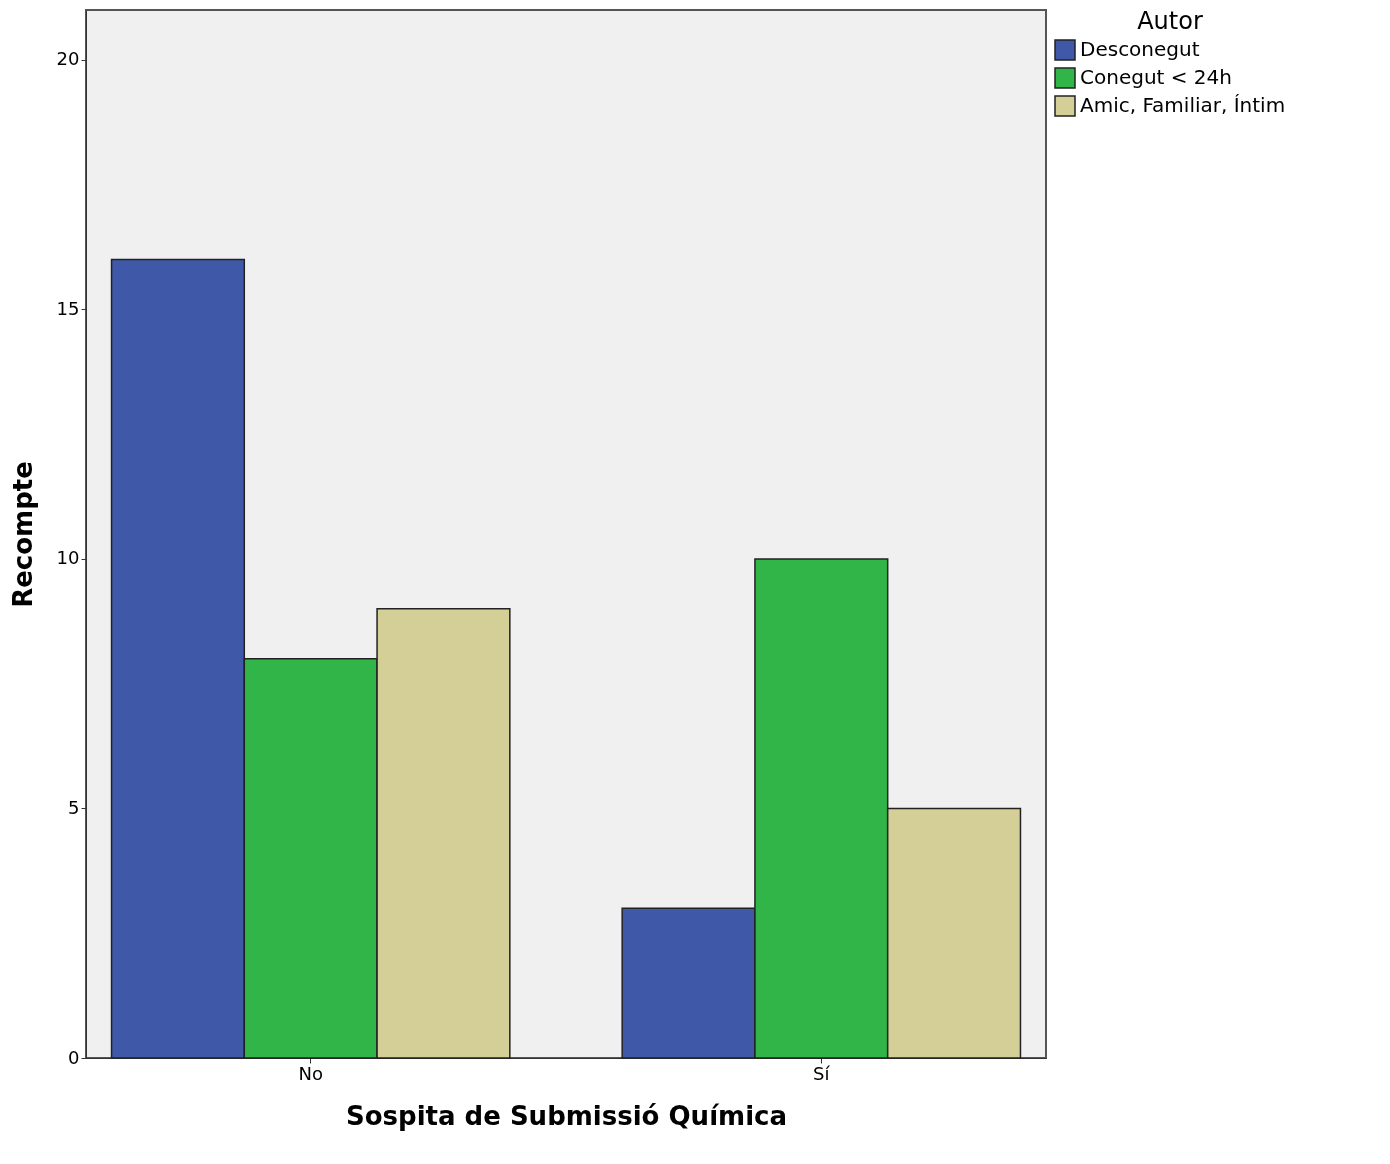 This screenshot has width=1390, height=1164. What do you see at coordinates (310, 1073) in the screenshot?
I see `x-tick-label: No` at bounding box center [310, 1073].